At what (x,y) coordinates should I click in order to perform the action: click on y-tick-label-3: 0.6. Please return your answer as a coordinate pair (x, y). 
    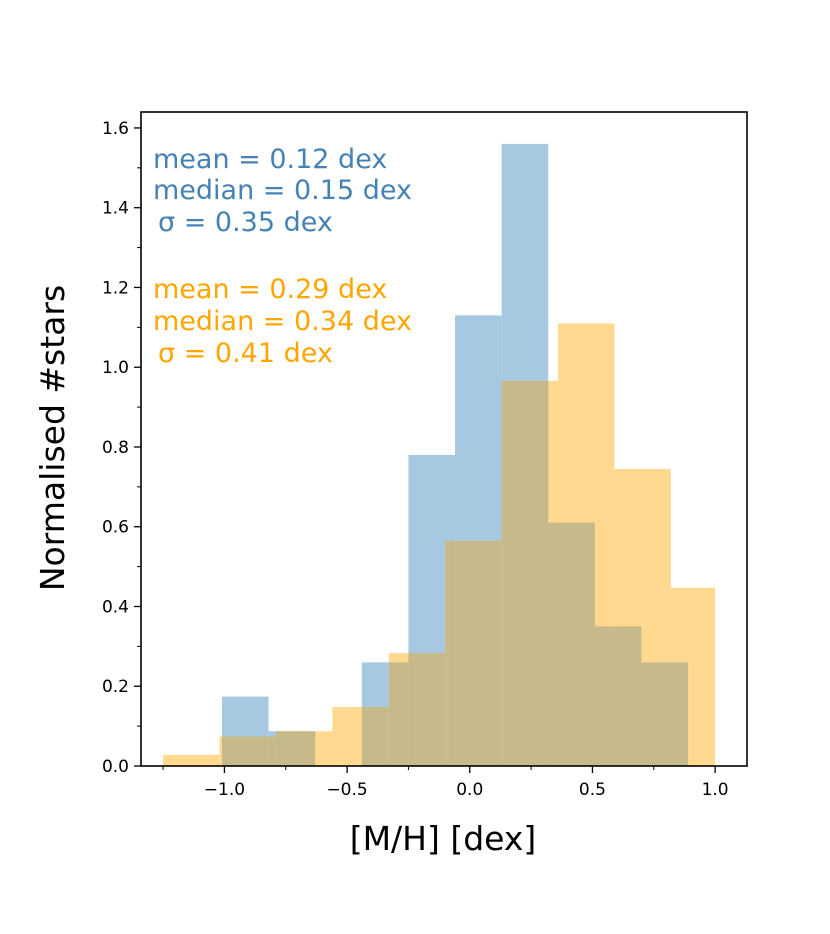
    Looking at the image, I should click on (115, 528).